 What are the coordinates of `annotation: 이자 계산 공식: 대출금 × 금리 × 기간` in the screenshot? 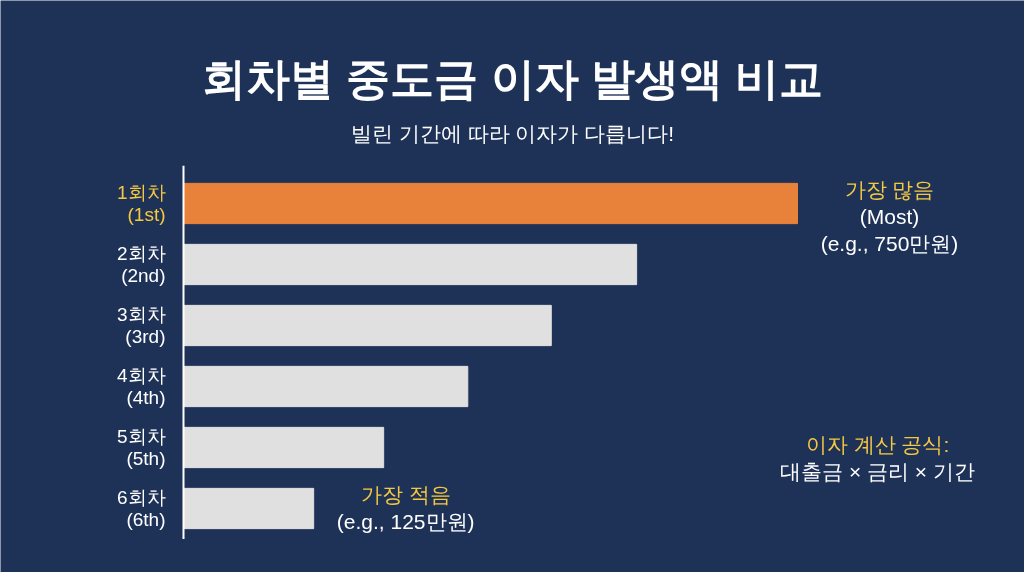 It's located at (877, 457).